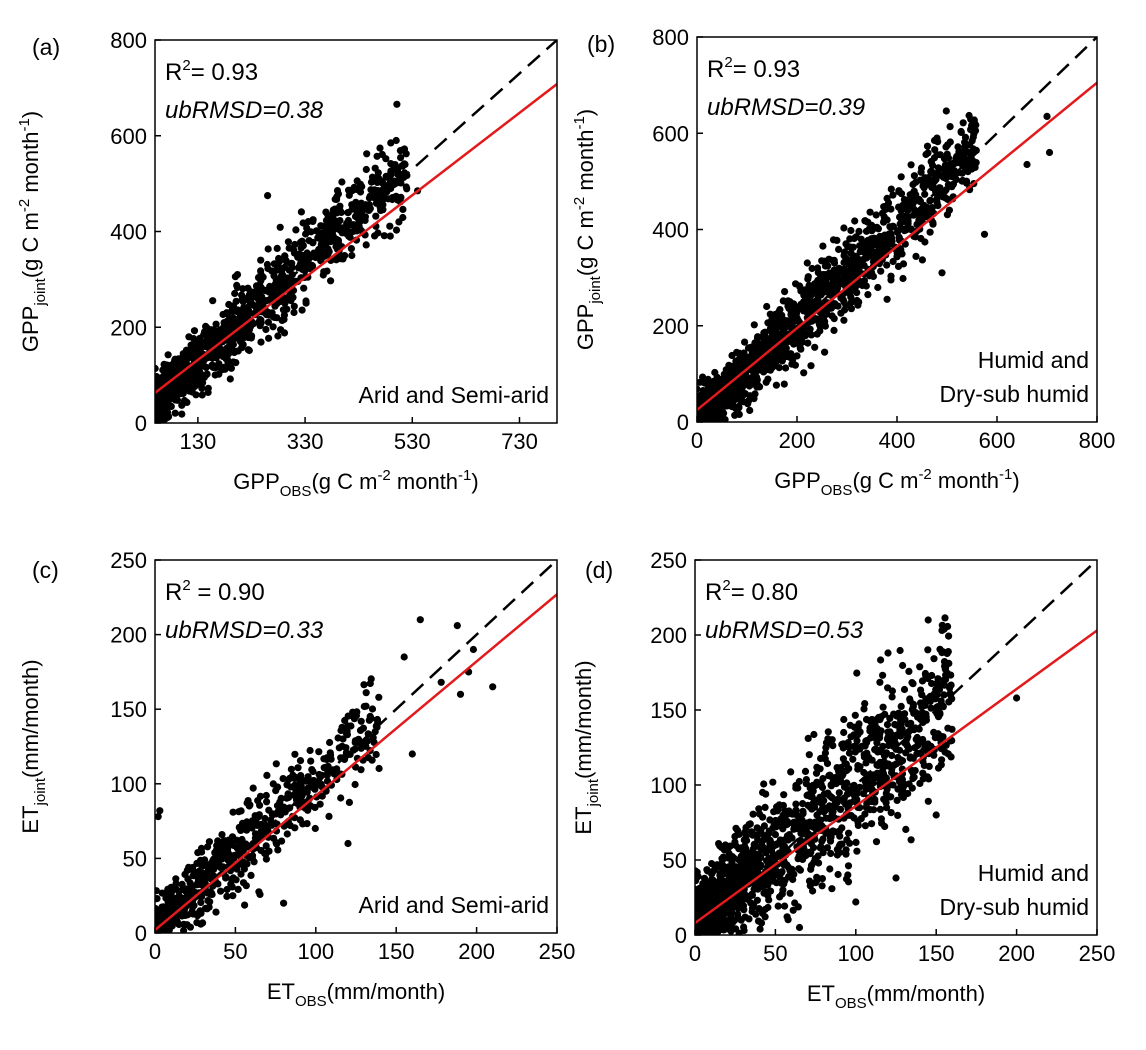 Image resolution: width=1146 pixels, height=1050 pixels. What do you see at coordinates (244, 110) in the screenshot?
I see `ubrmsd-label: ubRMSD=0.38` at bounding box center [244, 110].